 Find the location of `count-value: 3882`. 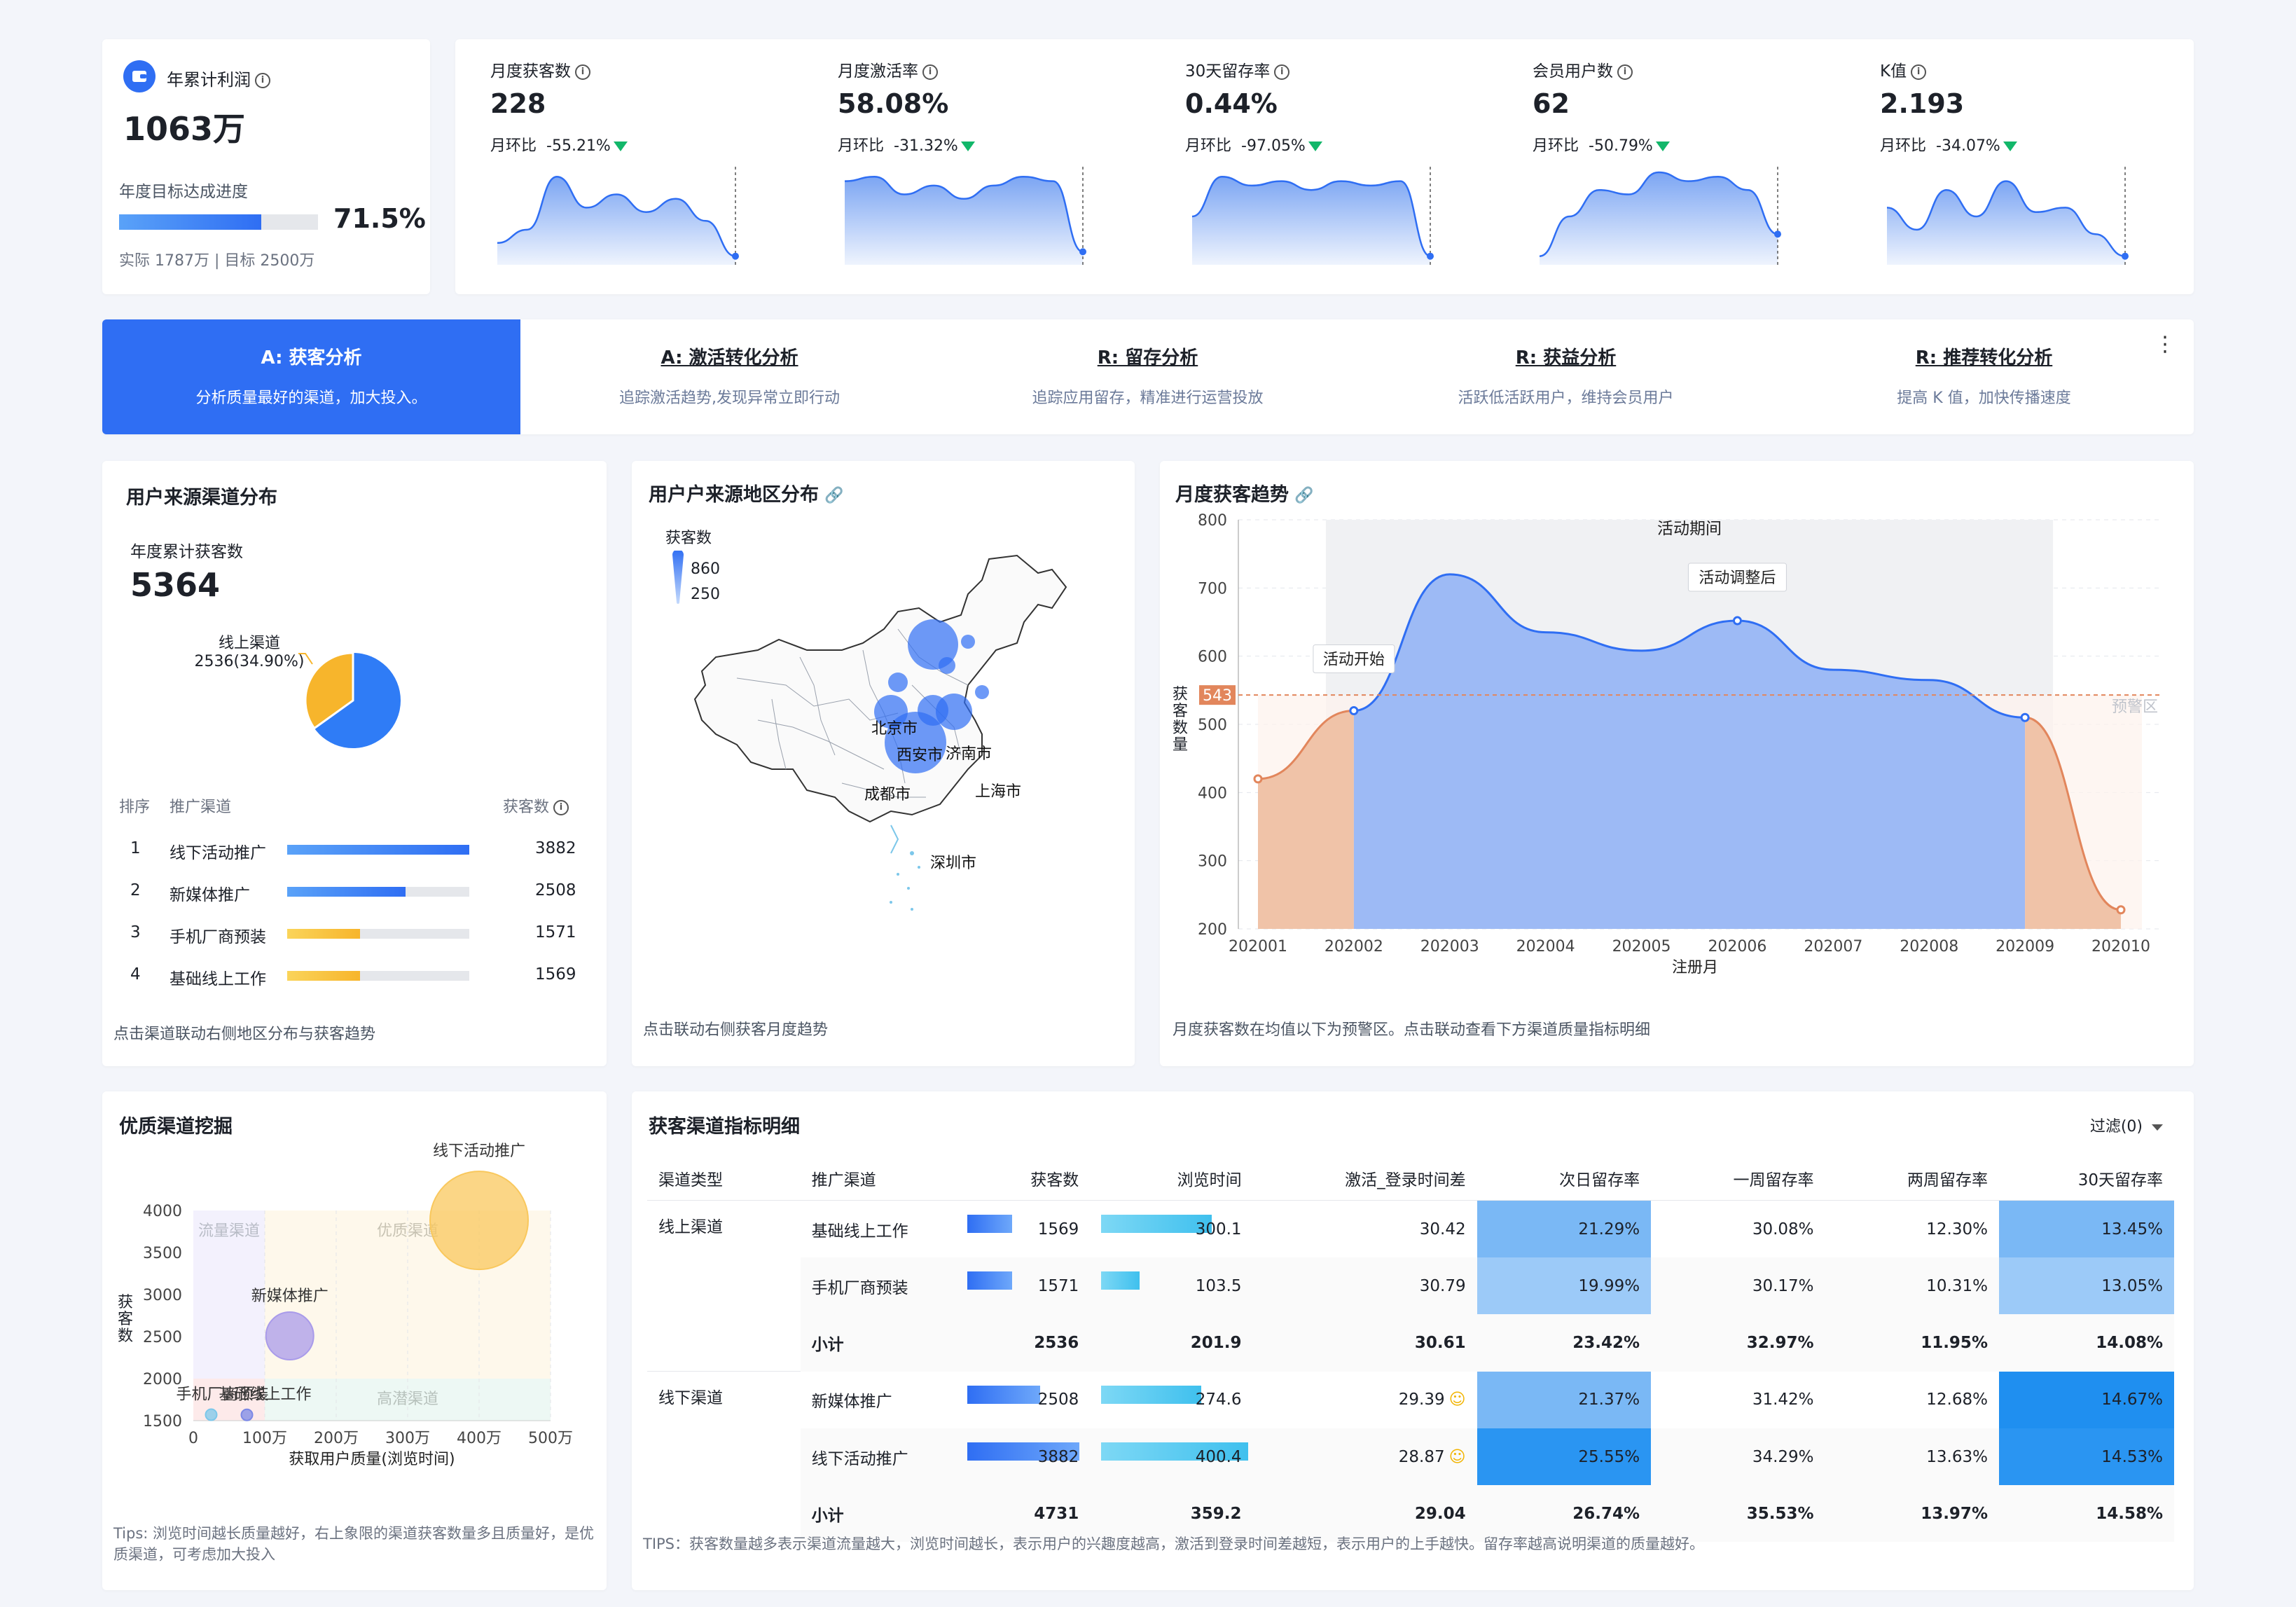

count-value: 3882 is located at coordinates (1058, 1456).